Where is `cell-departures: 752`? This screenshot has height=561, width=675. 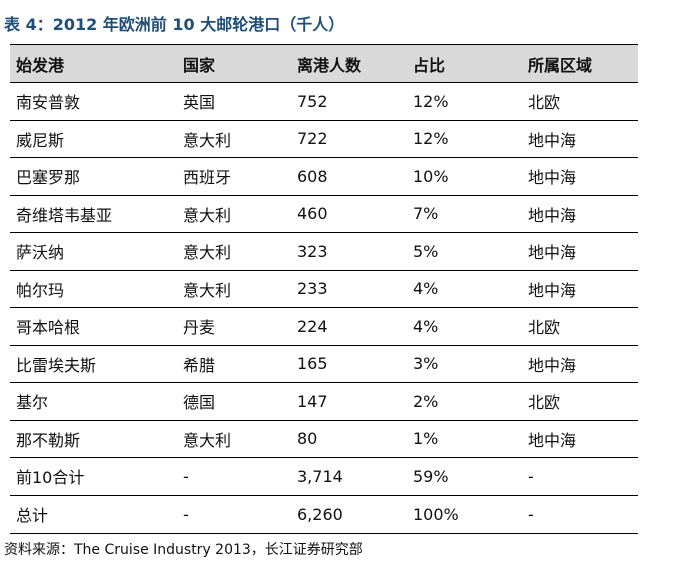
cell-departures: 752 is located at coordinates (312, 101).